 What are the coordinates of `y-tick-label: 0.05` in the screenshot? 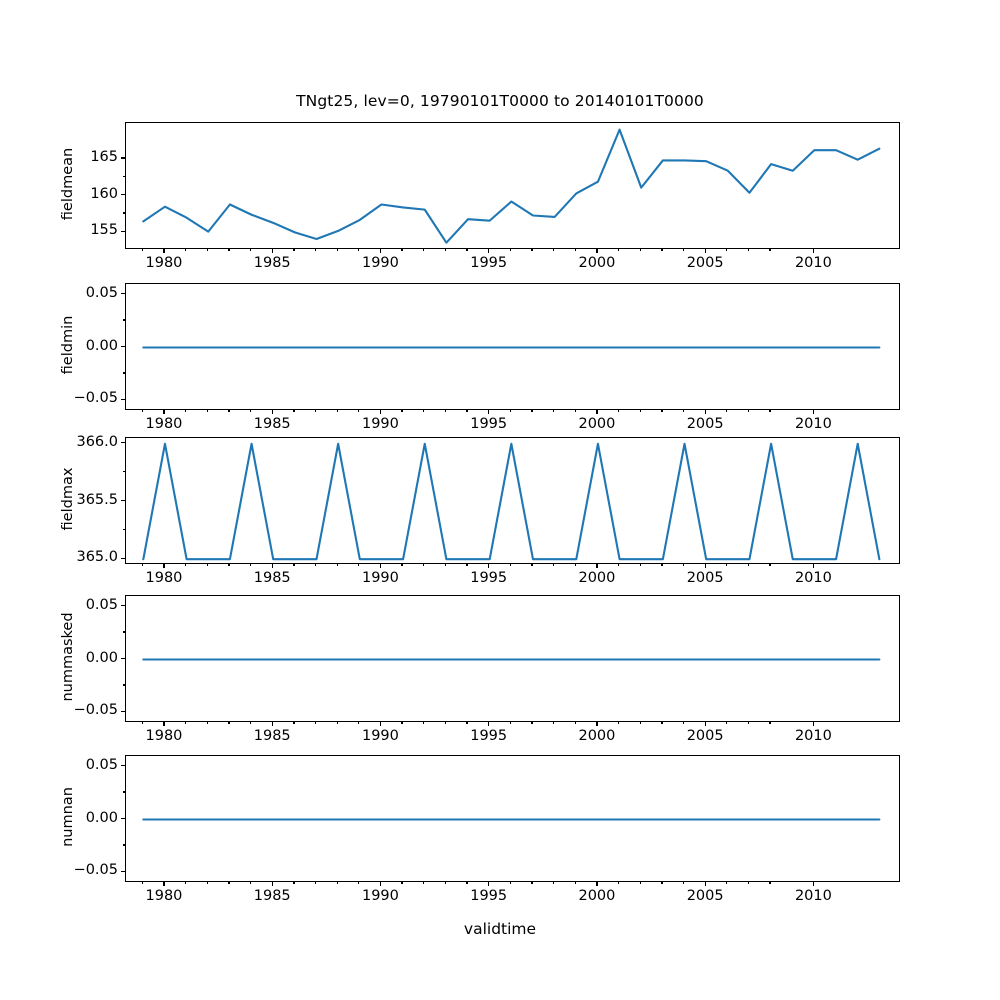 It's located at (101, 604).